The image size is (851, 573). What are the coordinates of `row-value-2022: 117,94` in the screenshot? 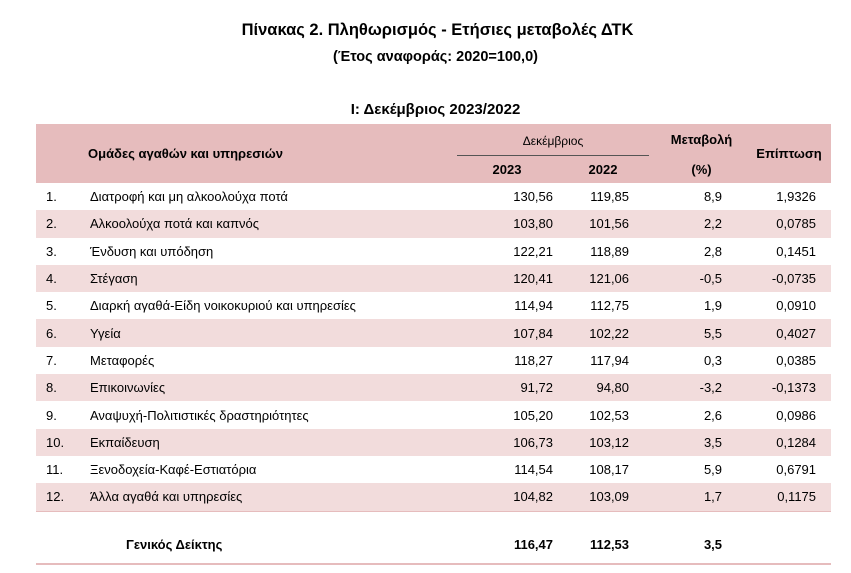 It's located at (610, 360).